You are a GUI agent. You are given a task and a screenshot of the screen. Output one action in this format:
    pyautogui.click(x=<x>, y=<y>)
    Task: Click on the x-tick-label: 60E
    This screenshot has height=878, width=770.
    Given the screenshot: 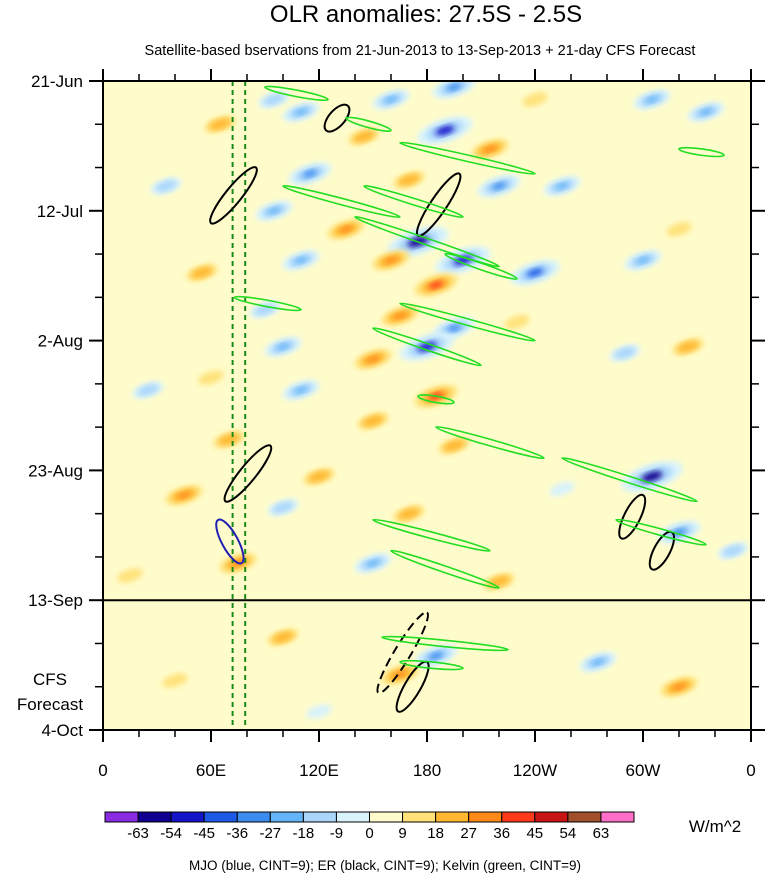 What is the action you would take?
    pyautogui.click(x=211, y=770)
    